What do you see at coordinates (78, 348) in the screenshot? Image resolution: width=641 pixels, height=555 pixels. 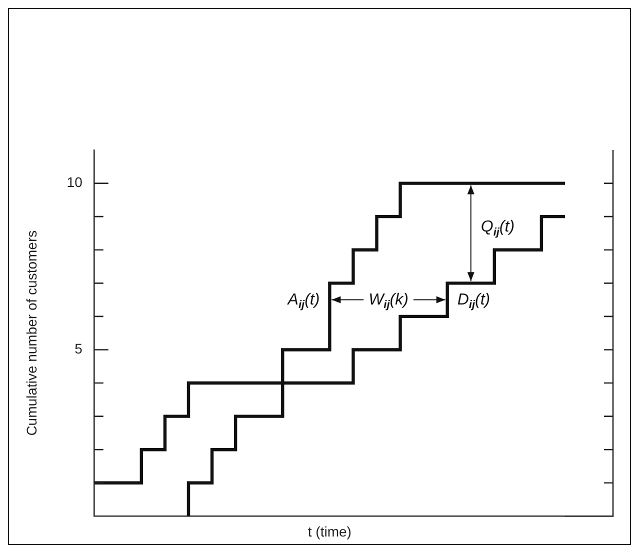 I see `y-tick-label: 5` at bounding box center [78, 348].